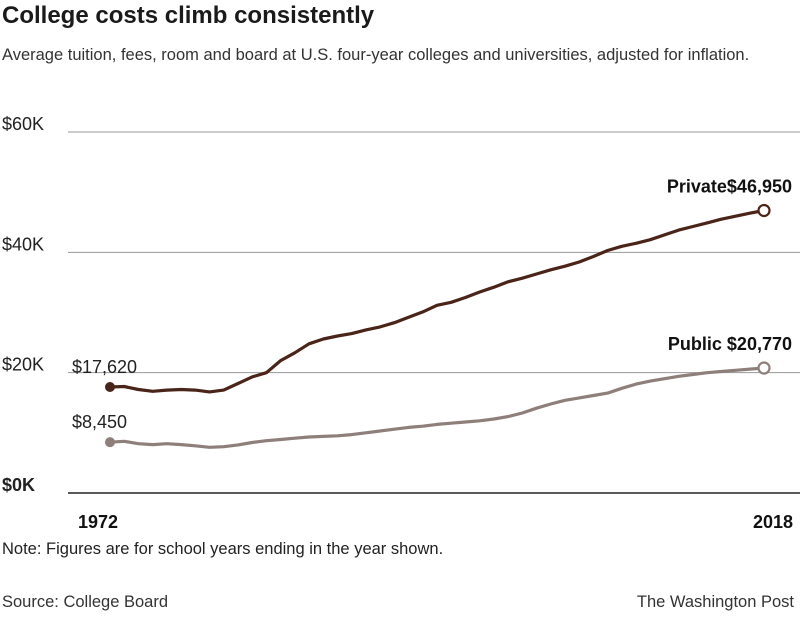 The height and width of the screenshot is (634, 800). I want to click on series-end-value: $46,950, so click(759, 187).